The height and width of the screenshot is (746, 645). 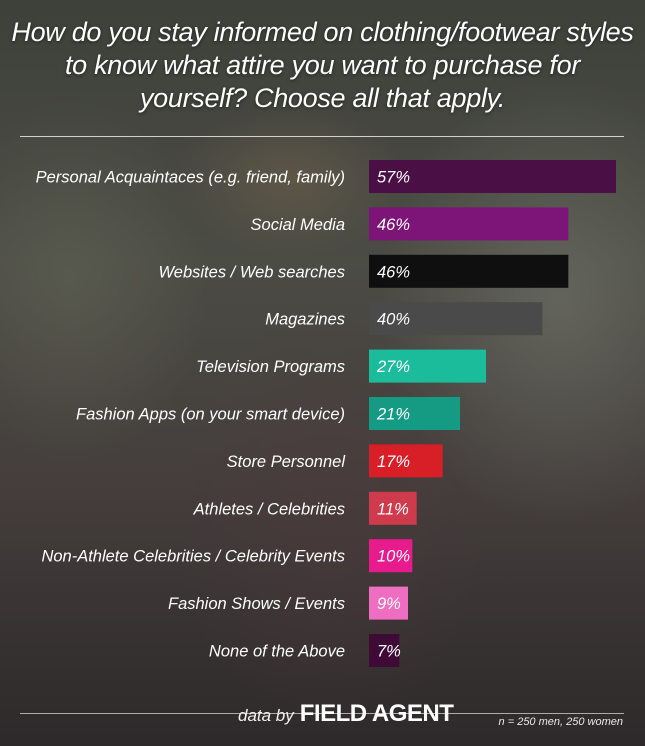 I want to click on value-label: 40%, so click(x=393, y=320).